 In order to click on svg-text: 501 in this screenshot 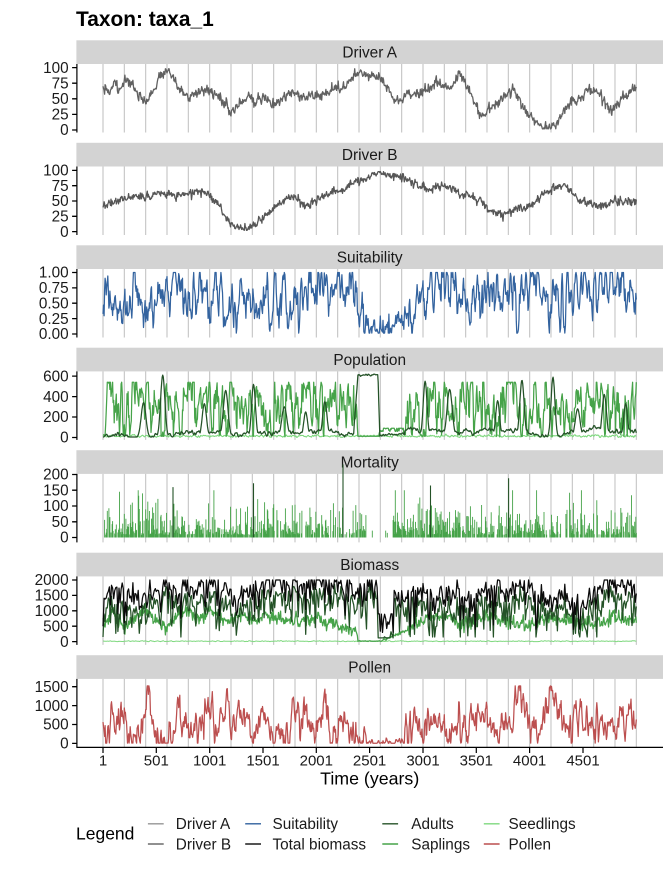, I will do `click(156, 761)`.